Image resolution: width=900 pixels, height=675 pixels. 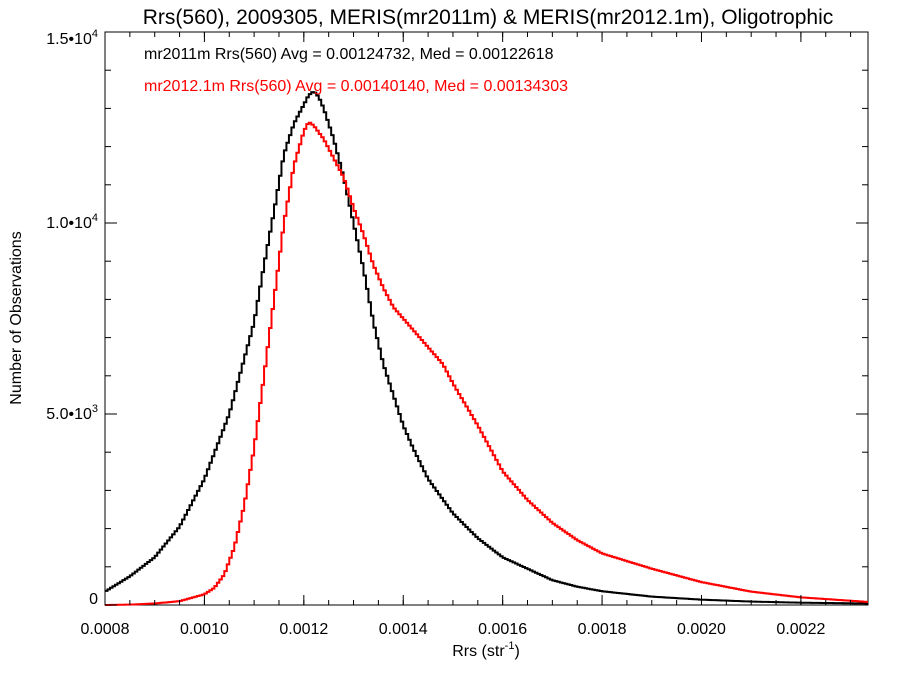 I want to click on y-tick-label-exponent-2: 4, so click(x=95, y=218).